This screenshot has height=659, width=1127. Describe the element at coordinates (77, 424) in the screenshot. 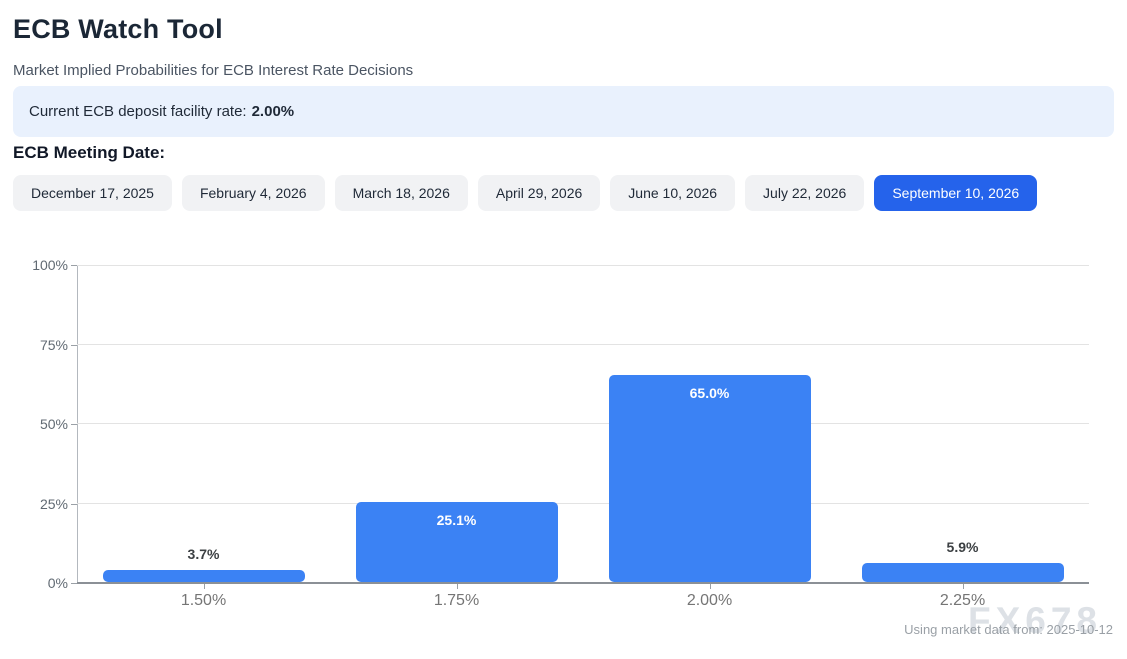

I see `y-axis-line` at that location.